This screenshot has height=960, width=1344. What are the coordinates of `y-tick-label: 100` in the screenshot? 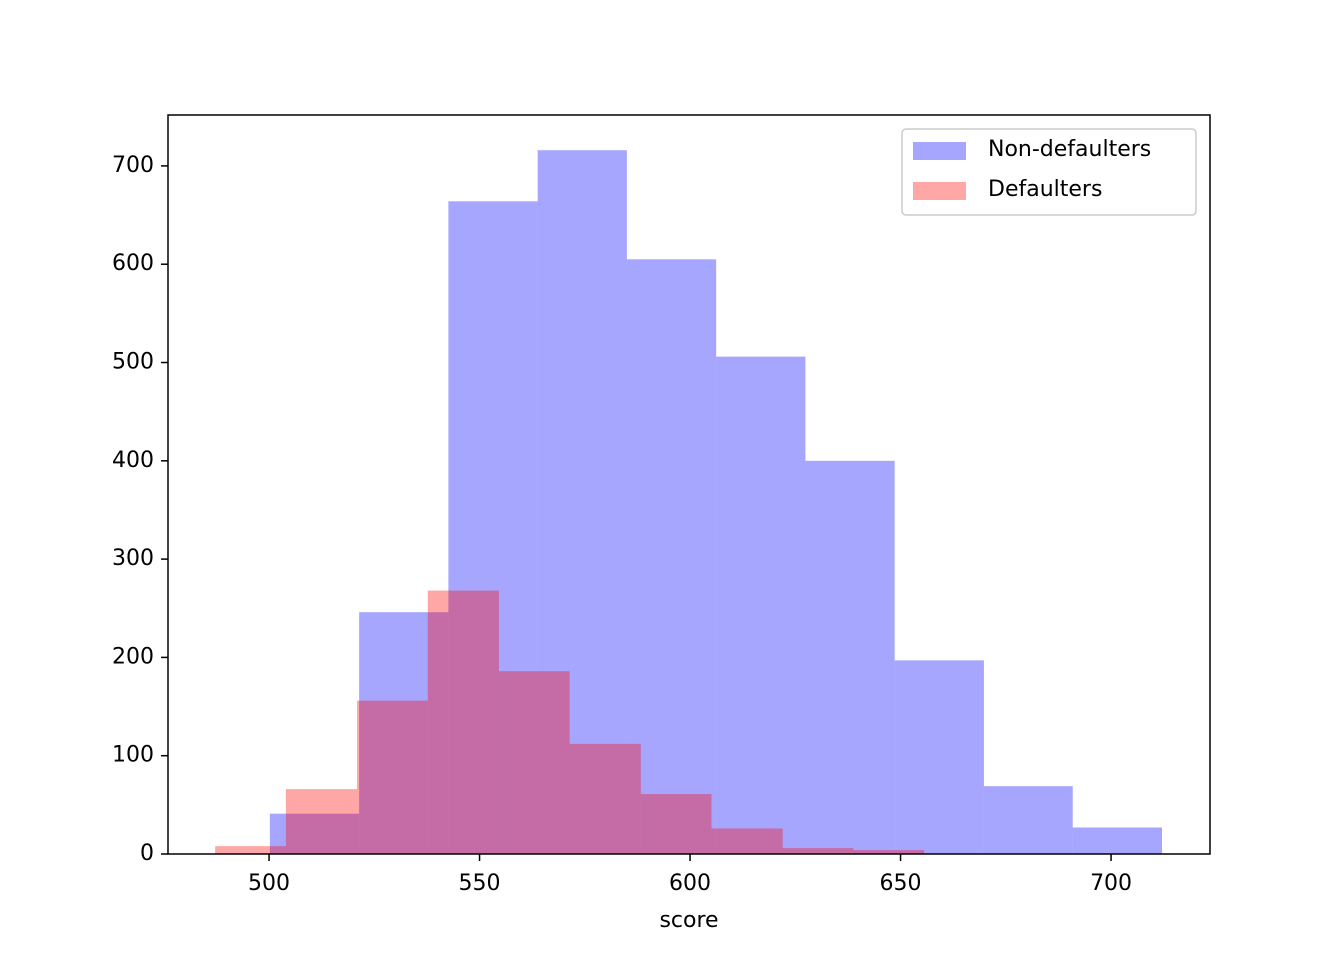 It's located at (133, 755).